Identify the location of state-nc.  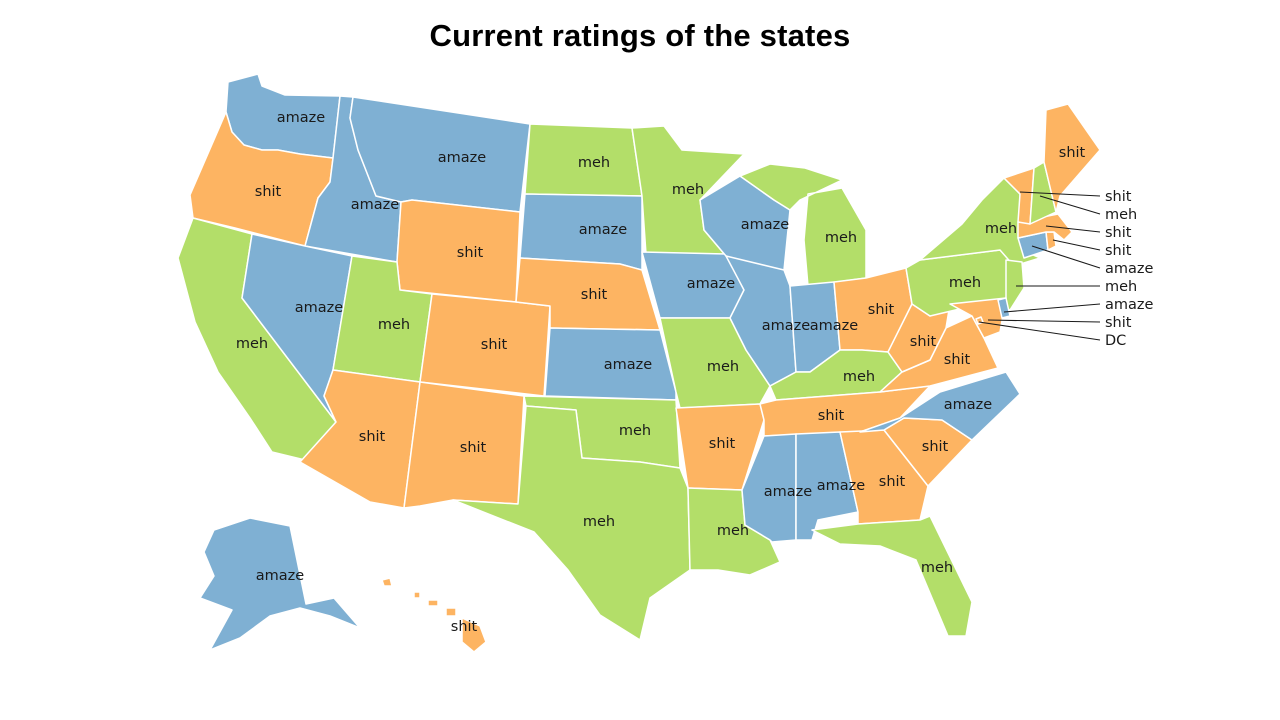
(940, 406).